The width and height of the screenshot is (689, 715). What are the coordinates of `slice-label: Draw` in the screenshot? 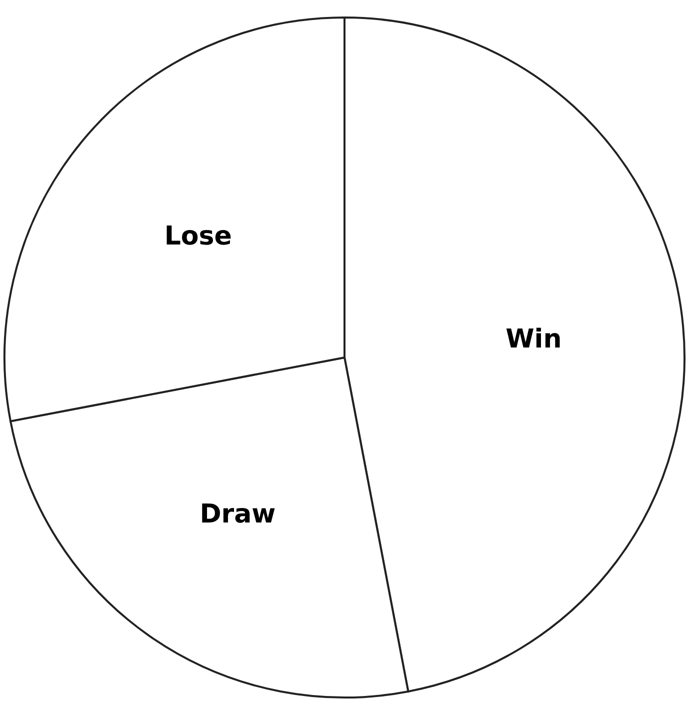 It's located at (238, 515).